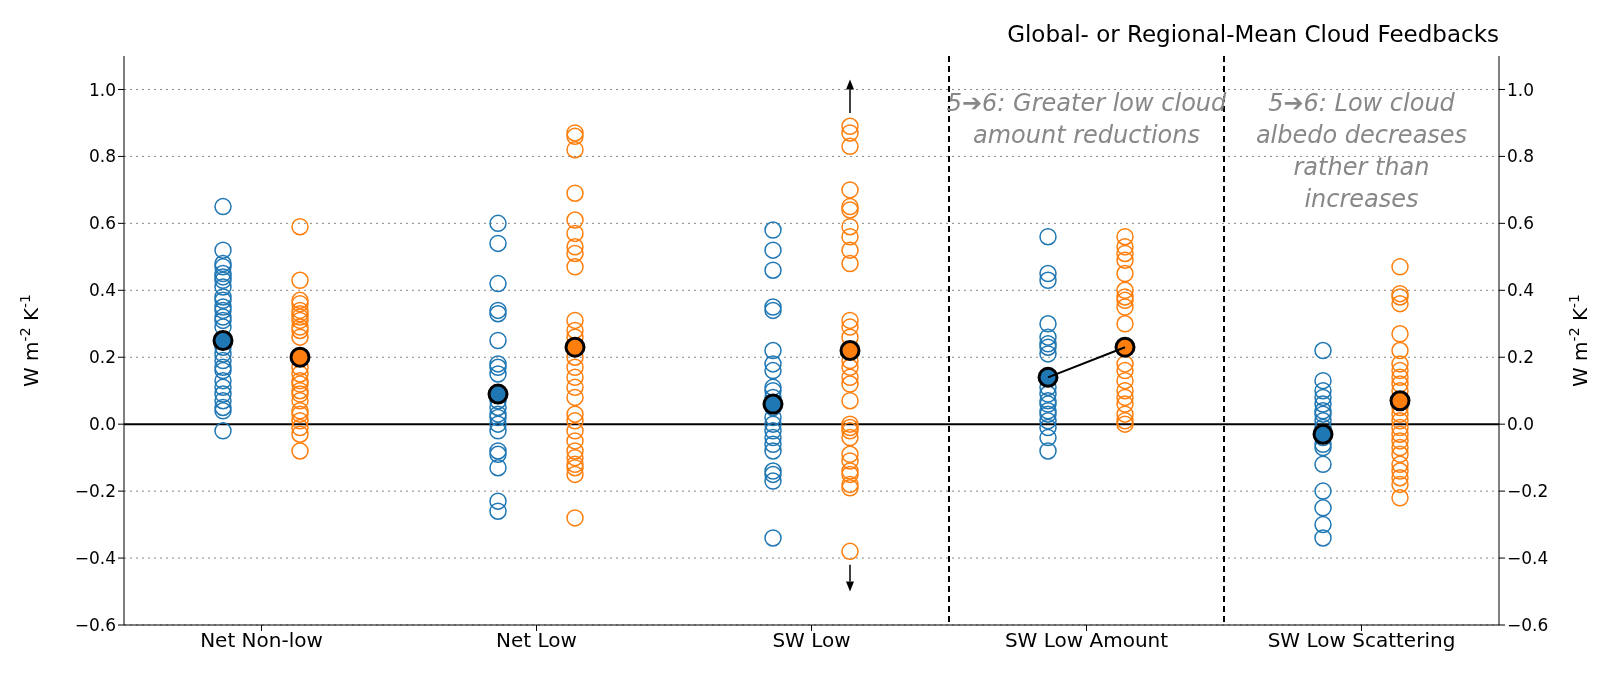 The image size is (1619, 676). Describe the element at coordinates (1521, 290) in the screenshot. I see `y2-tick-label: 0.4` at that location.